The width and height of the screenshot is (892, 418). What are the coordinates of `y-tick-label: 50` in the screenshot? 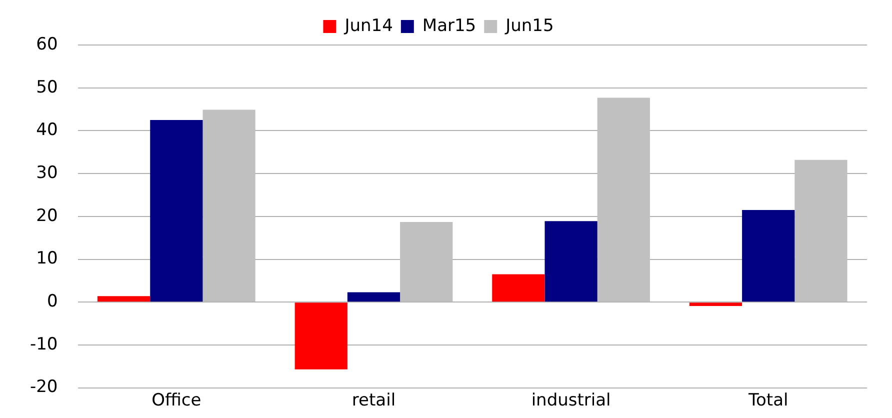 It's located at (47, 87).